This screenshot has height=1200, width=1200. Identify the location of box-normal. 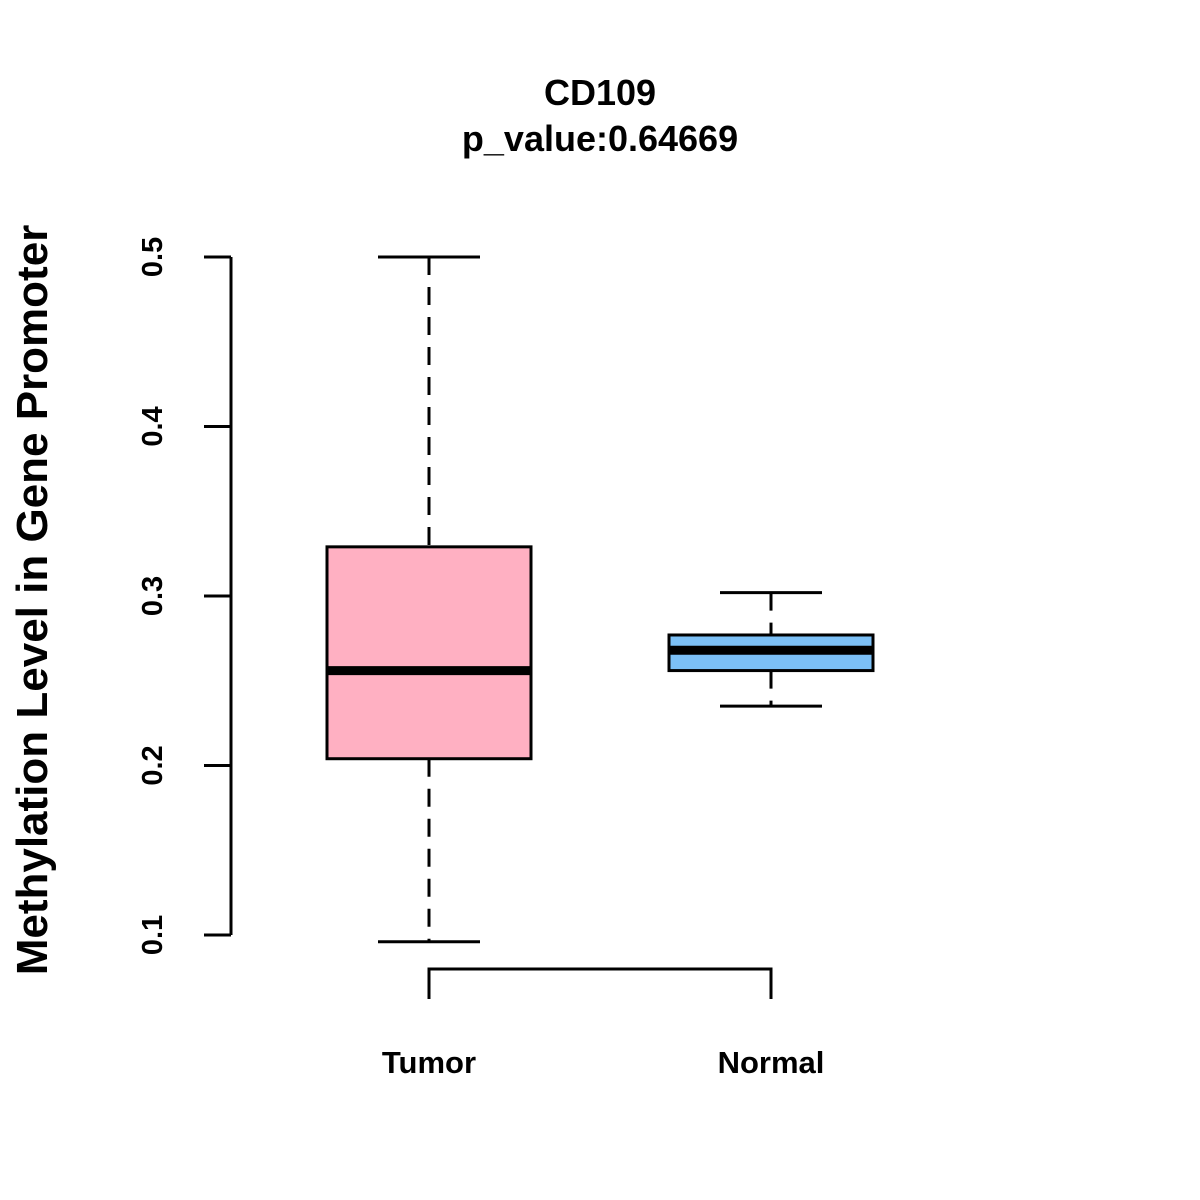
(771, 649).